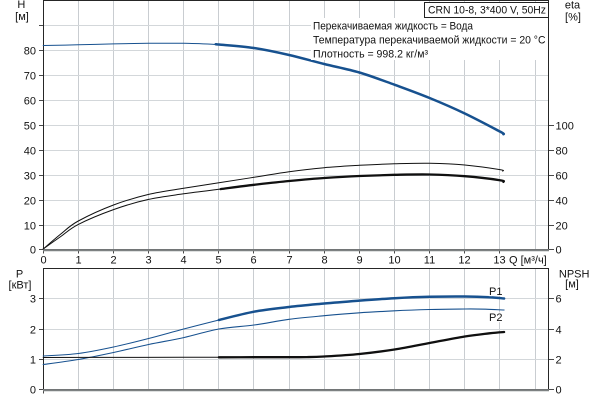  What do you see at coordinates (370, 54) in the screenshot?
I see `svg-text: Плотность = 998.2 кг/м³` at bounding box center [370, 54].